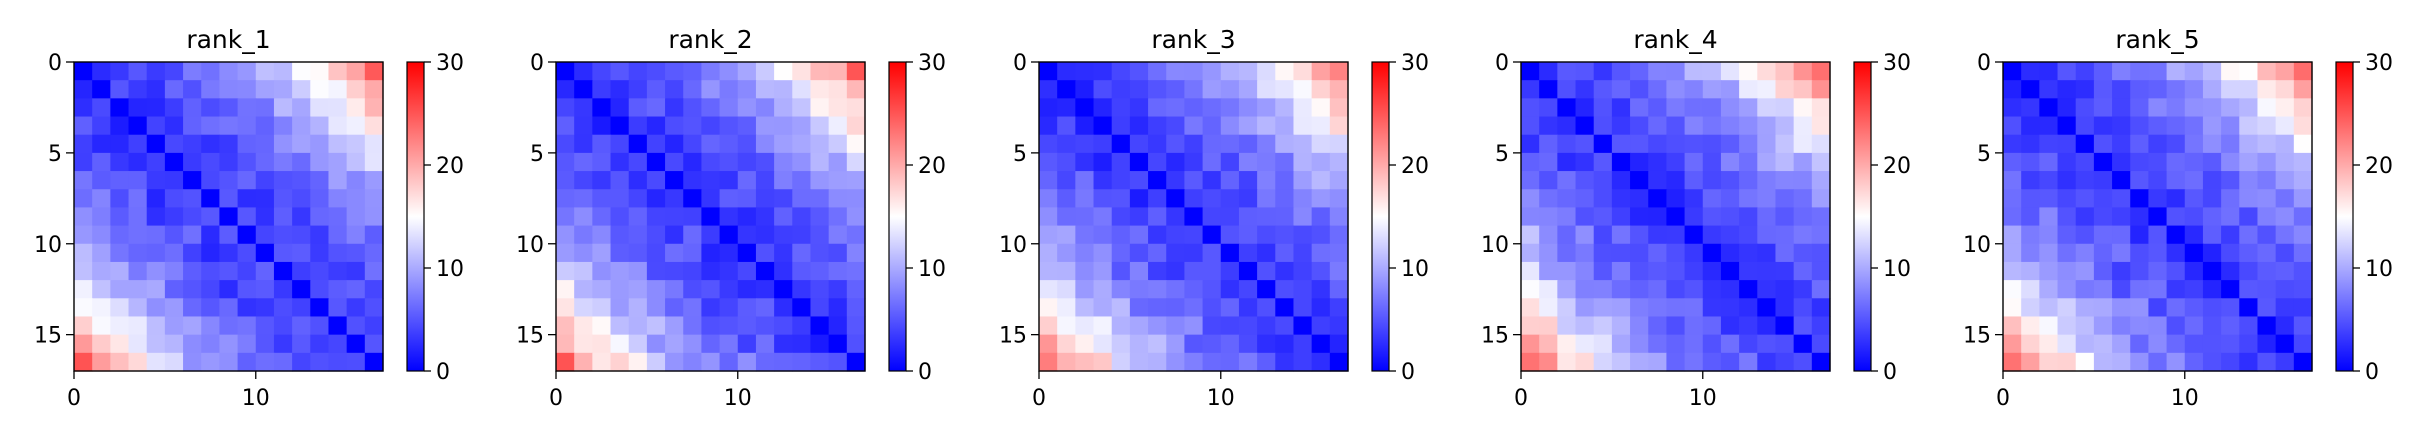  Describe the element at coordinates (450, 63) in the screenshot. I see `colorbar-tick-label: 30` at that location.